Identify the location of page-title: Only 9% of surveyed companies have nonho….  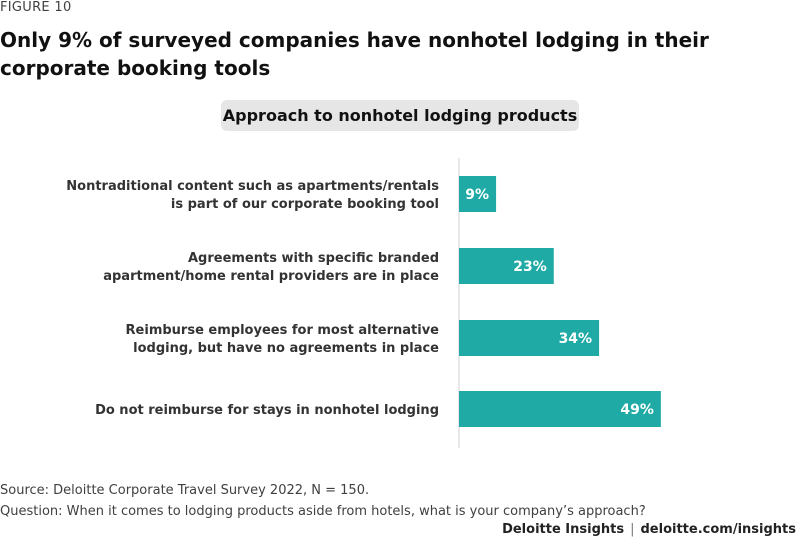
(354, 54).